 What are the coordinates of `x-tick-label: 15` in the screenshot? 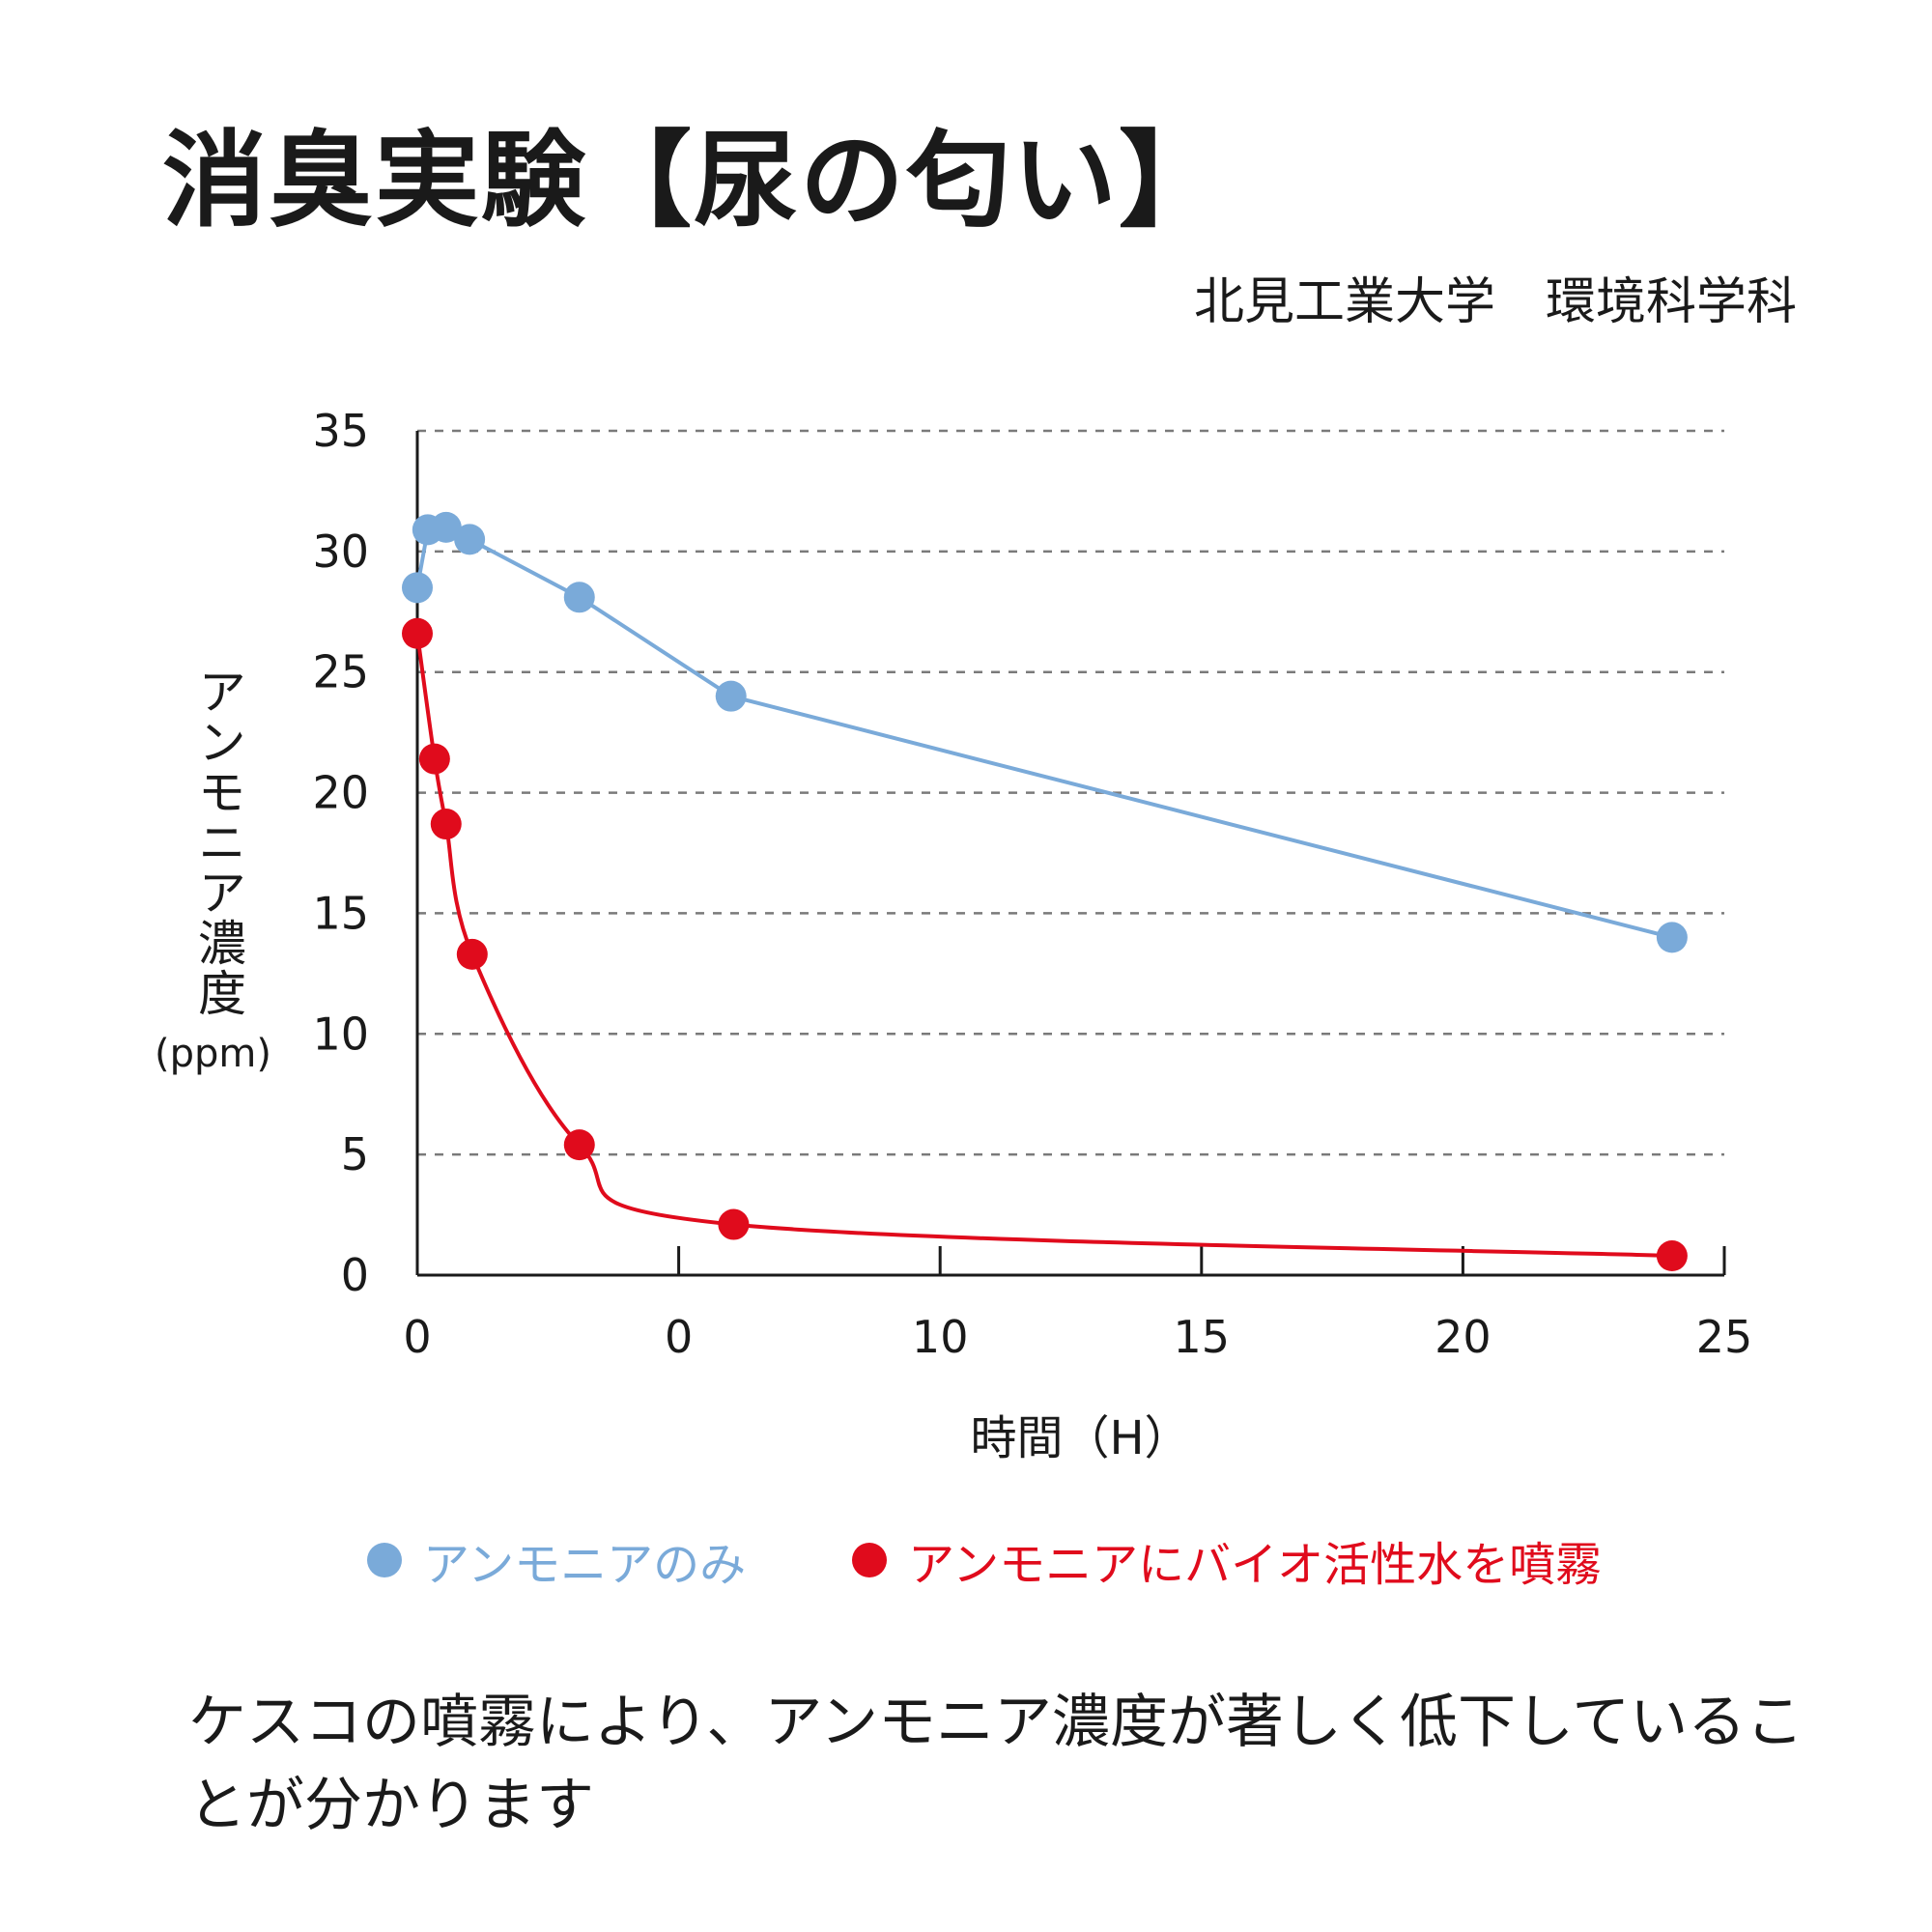 It's located at (1202, 1337).